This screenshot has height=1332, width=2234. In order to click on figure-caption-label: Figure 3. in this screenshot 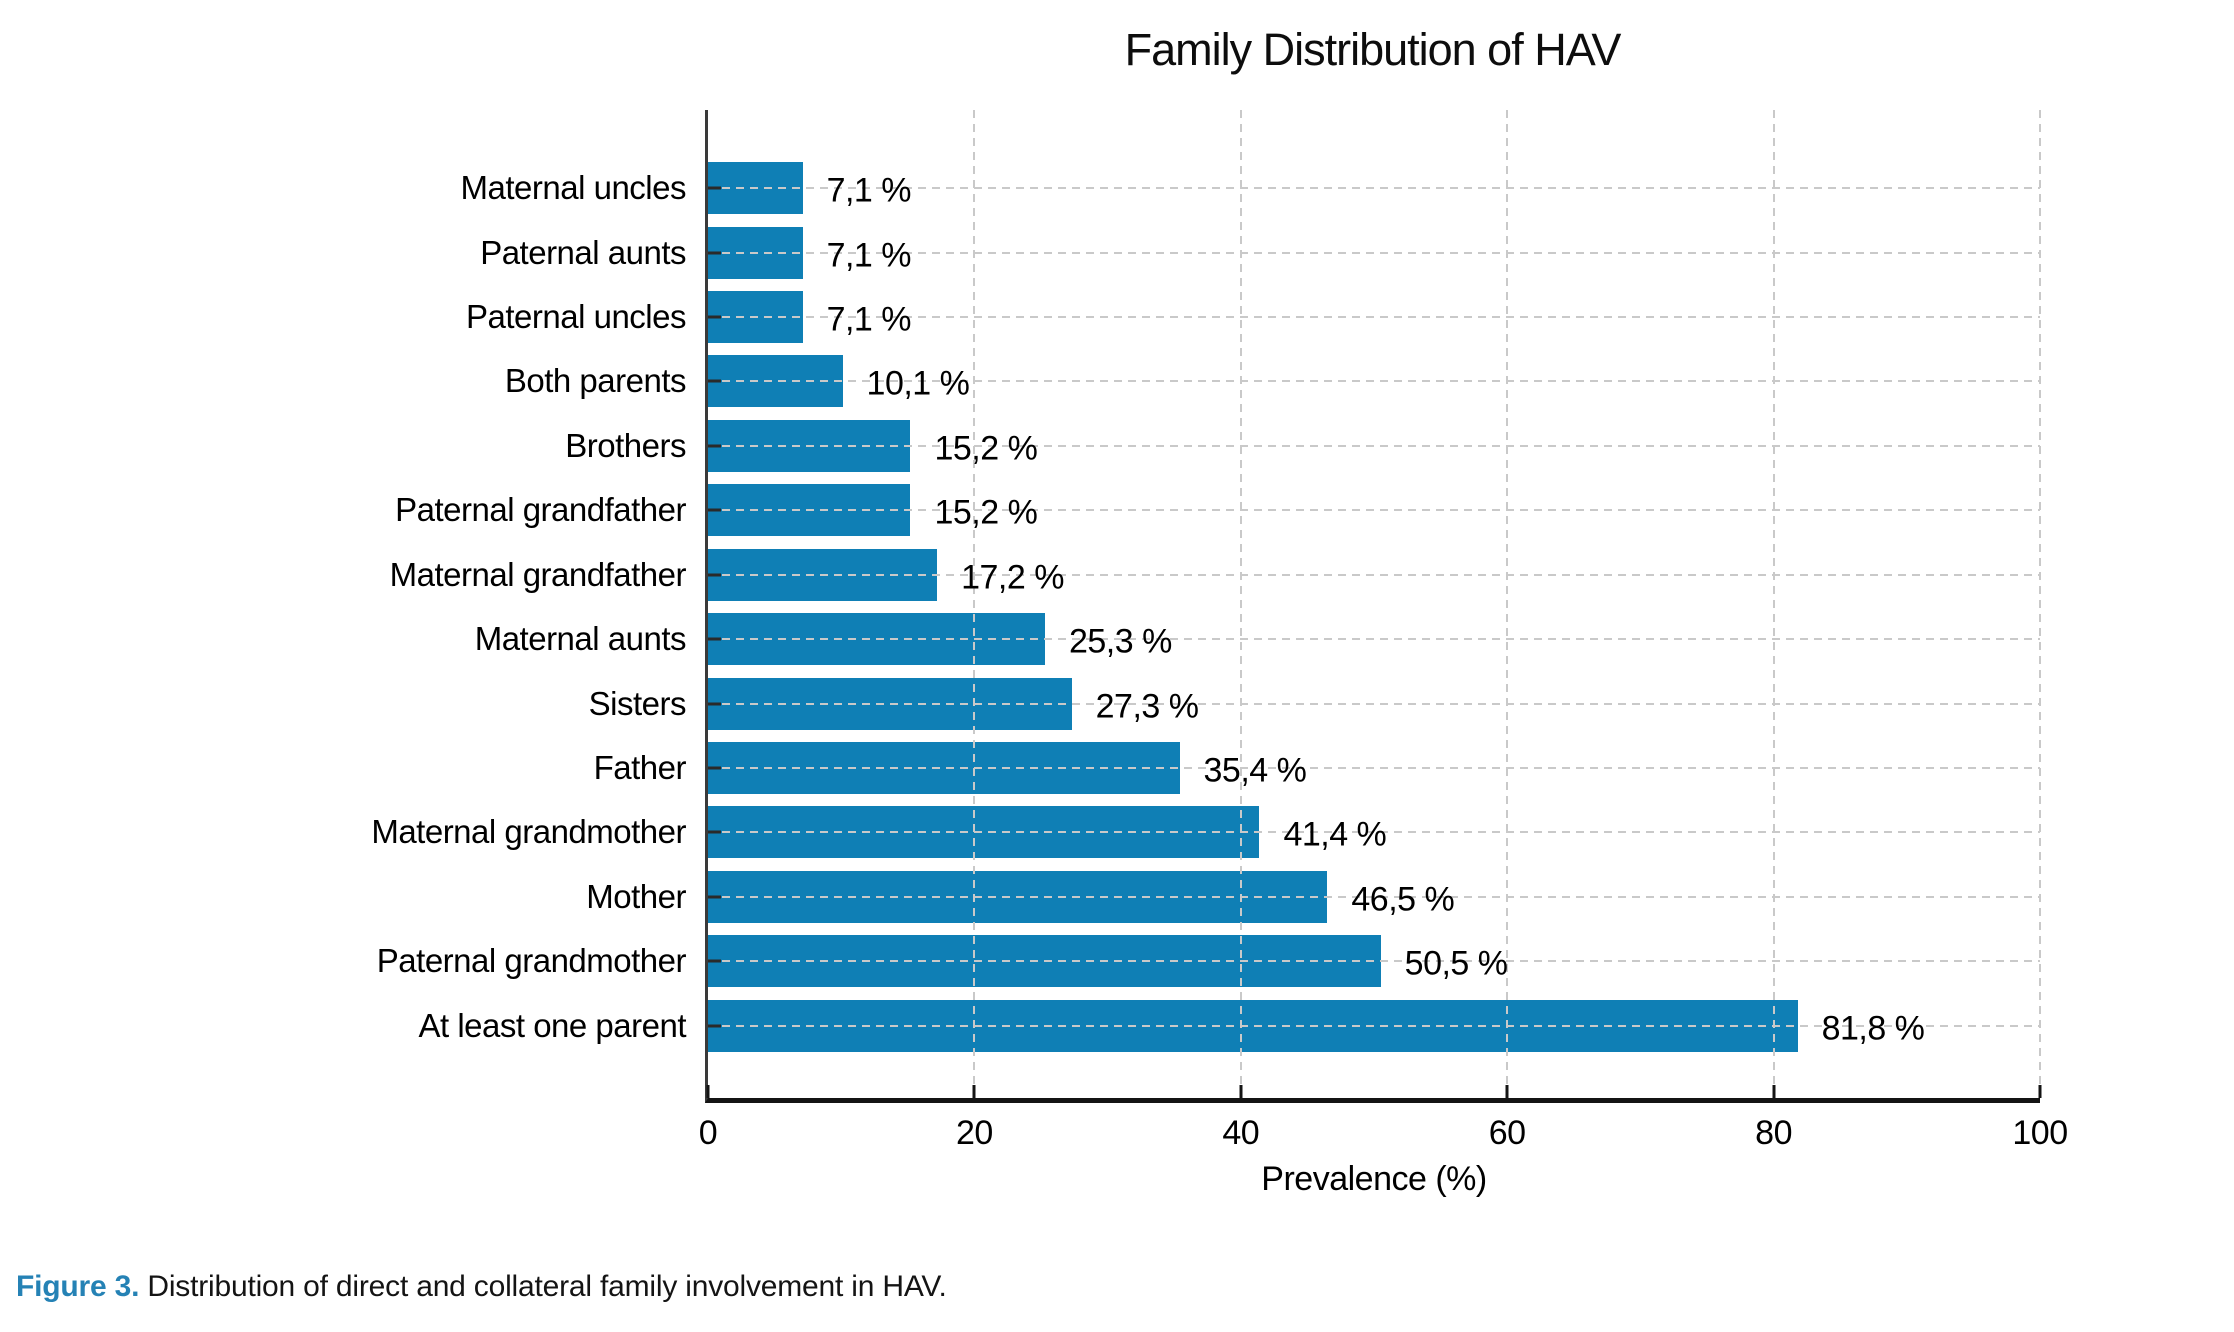, I will do `click(78, 1286)`.